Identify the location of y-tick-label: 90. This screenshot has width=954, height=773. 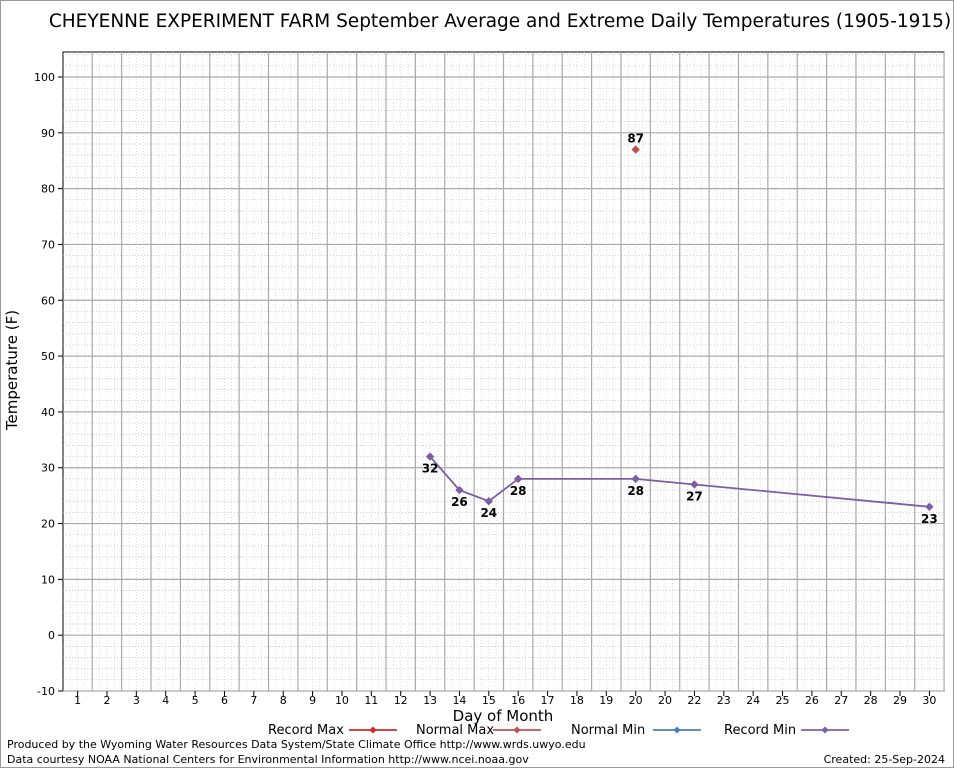
(48, 133).